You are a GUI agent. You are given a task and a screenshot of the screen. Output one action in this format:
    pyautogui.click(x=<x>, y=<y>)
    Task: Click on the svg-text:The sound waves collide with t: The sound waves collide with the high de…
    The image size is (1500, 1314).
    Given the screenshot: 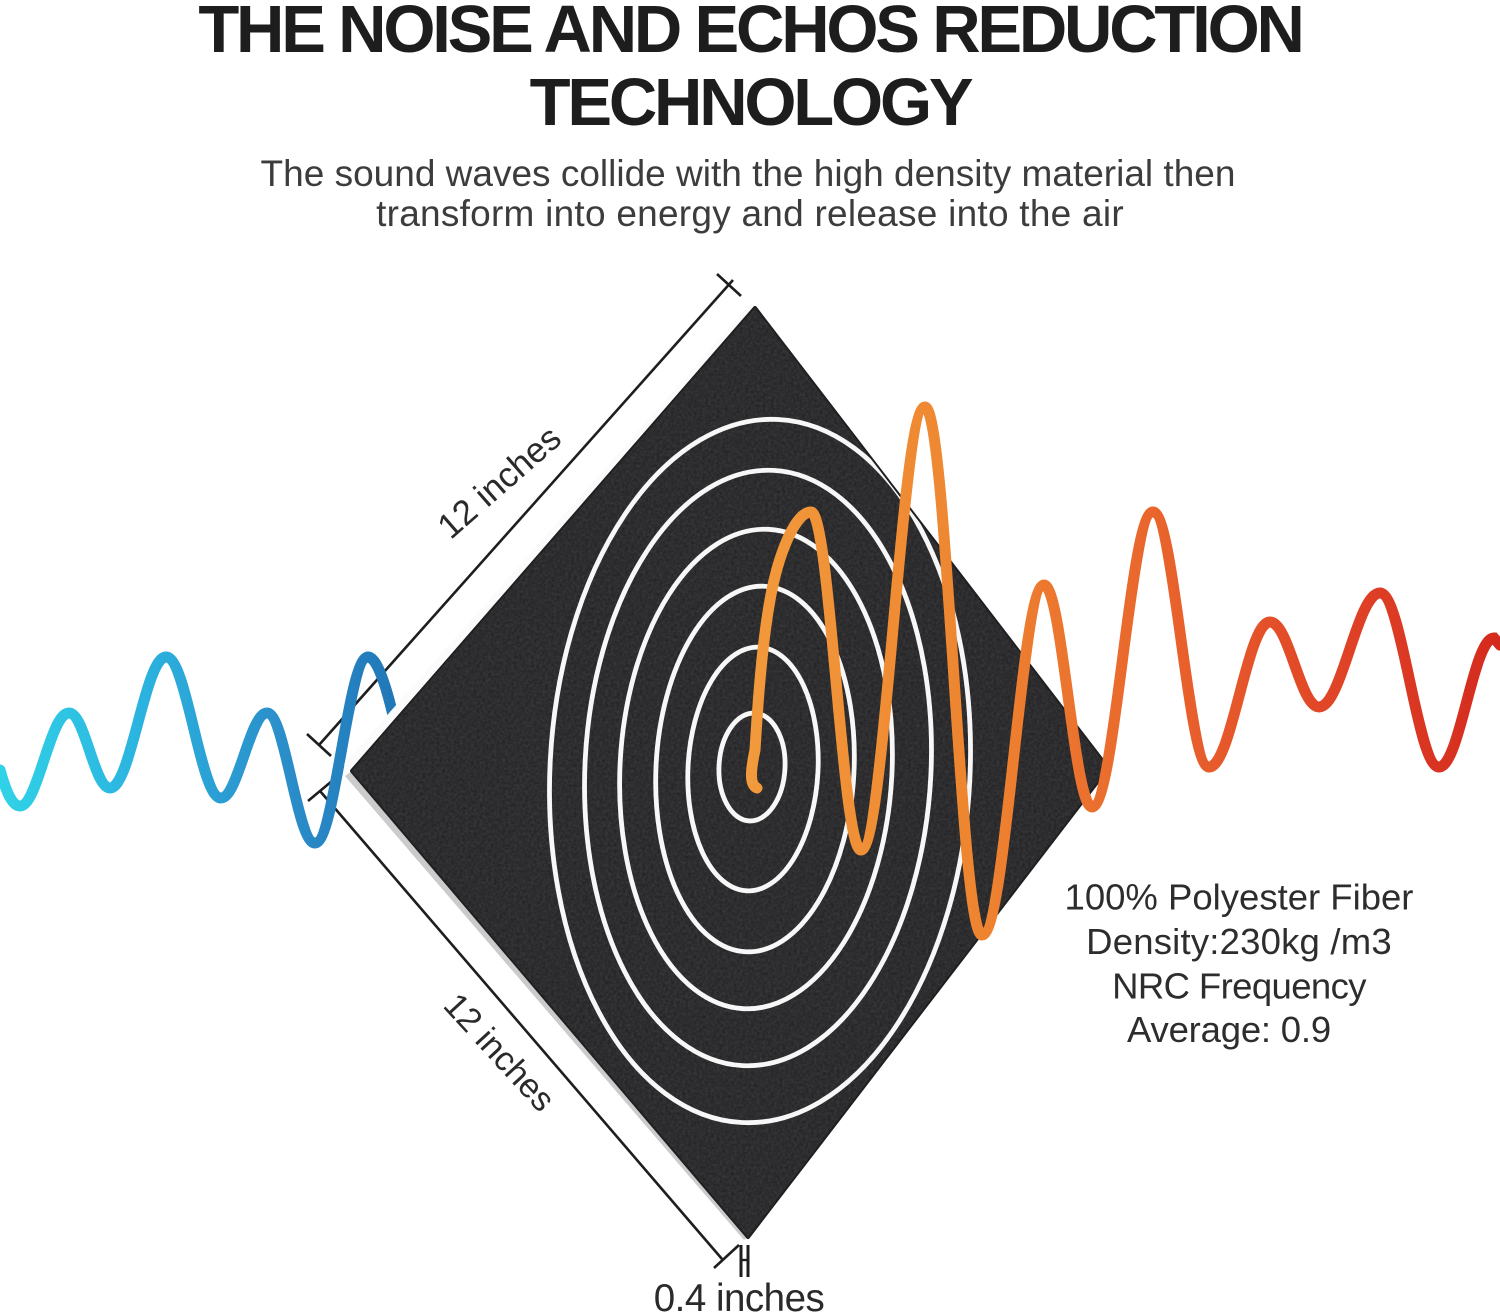 What is the action you would take?
    pyautogui.click(x=748, y=173)
    